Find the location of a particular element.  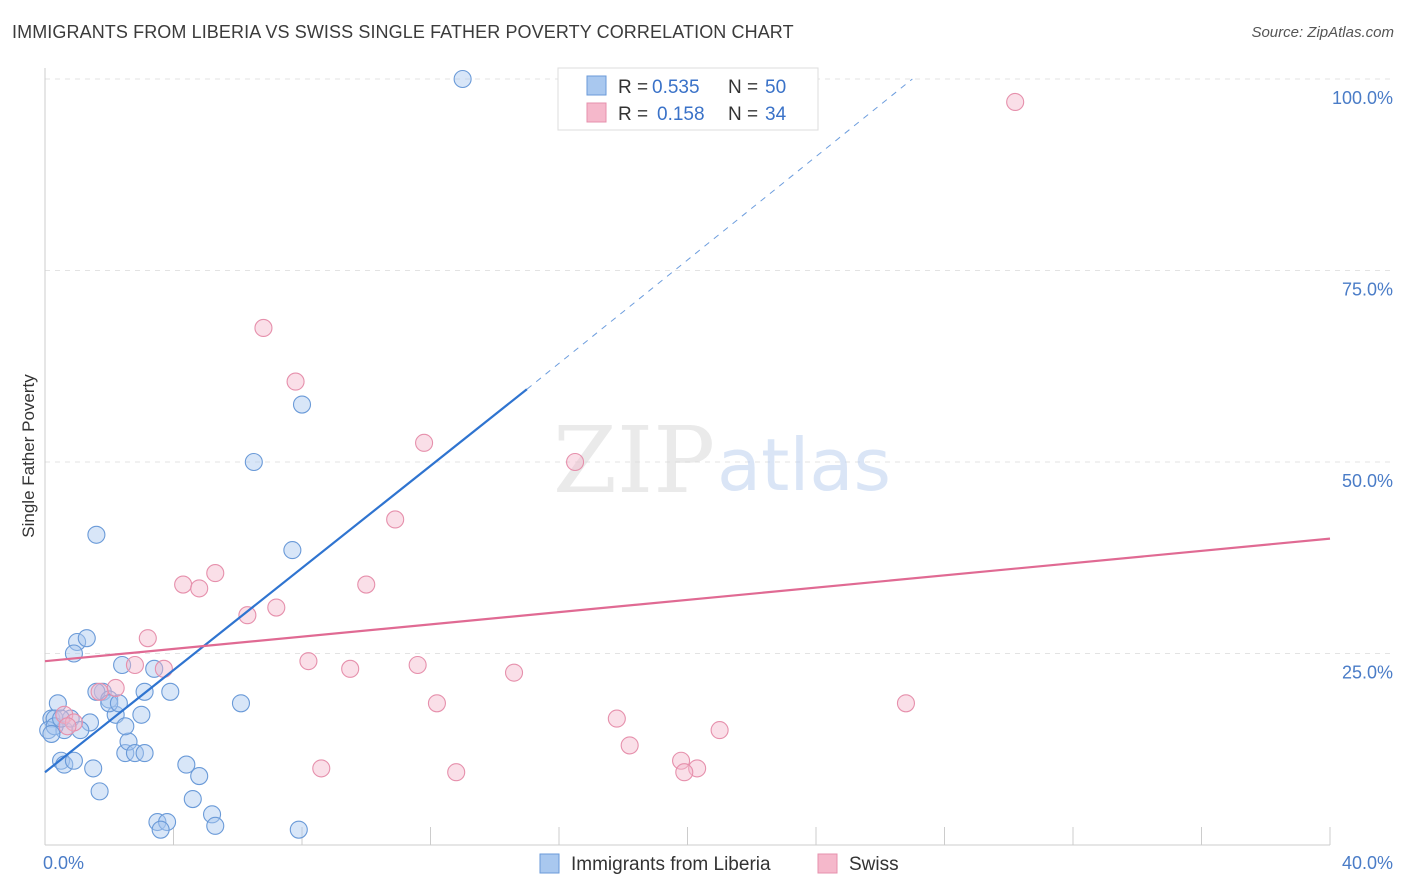

watermark-atlas: atlas is located at coordinates (804, 465).